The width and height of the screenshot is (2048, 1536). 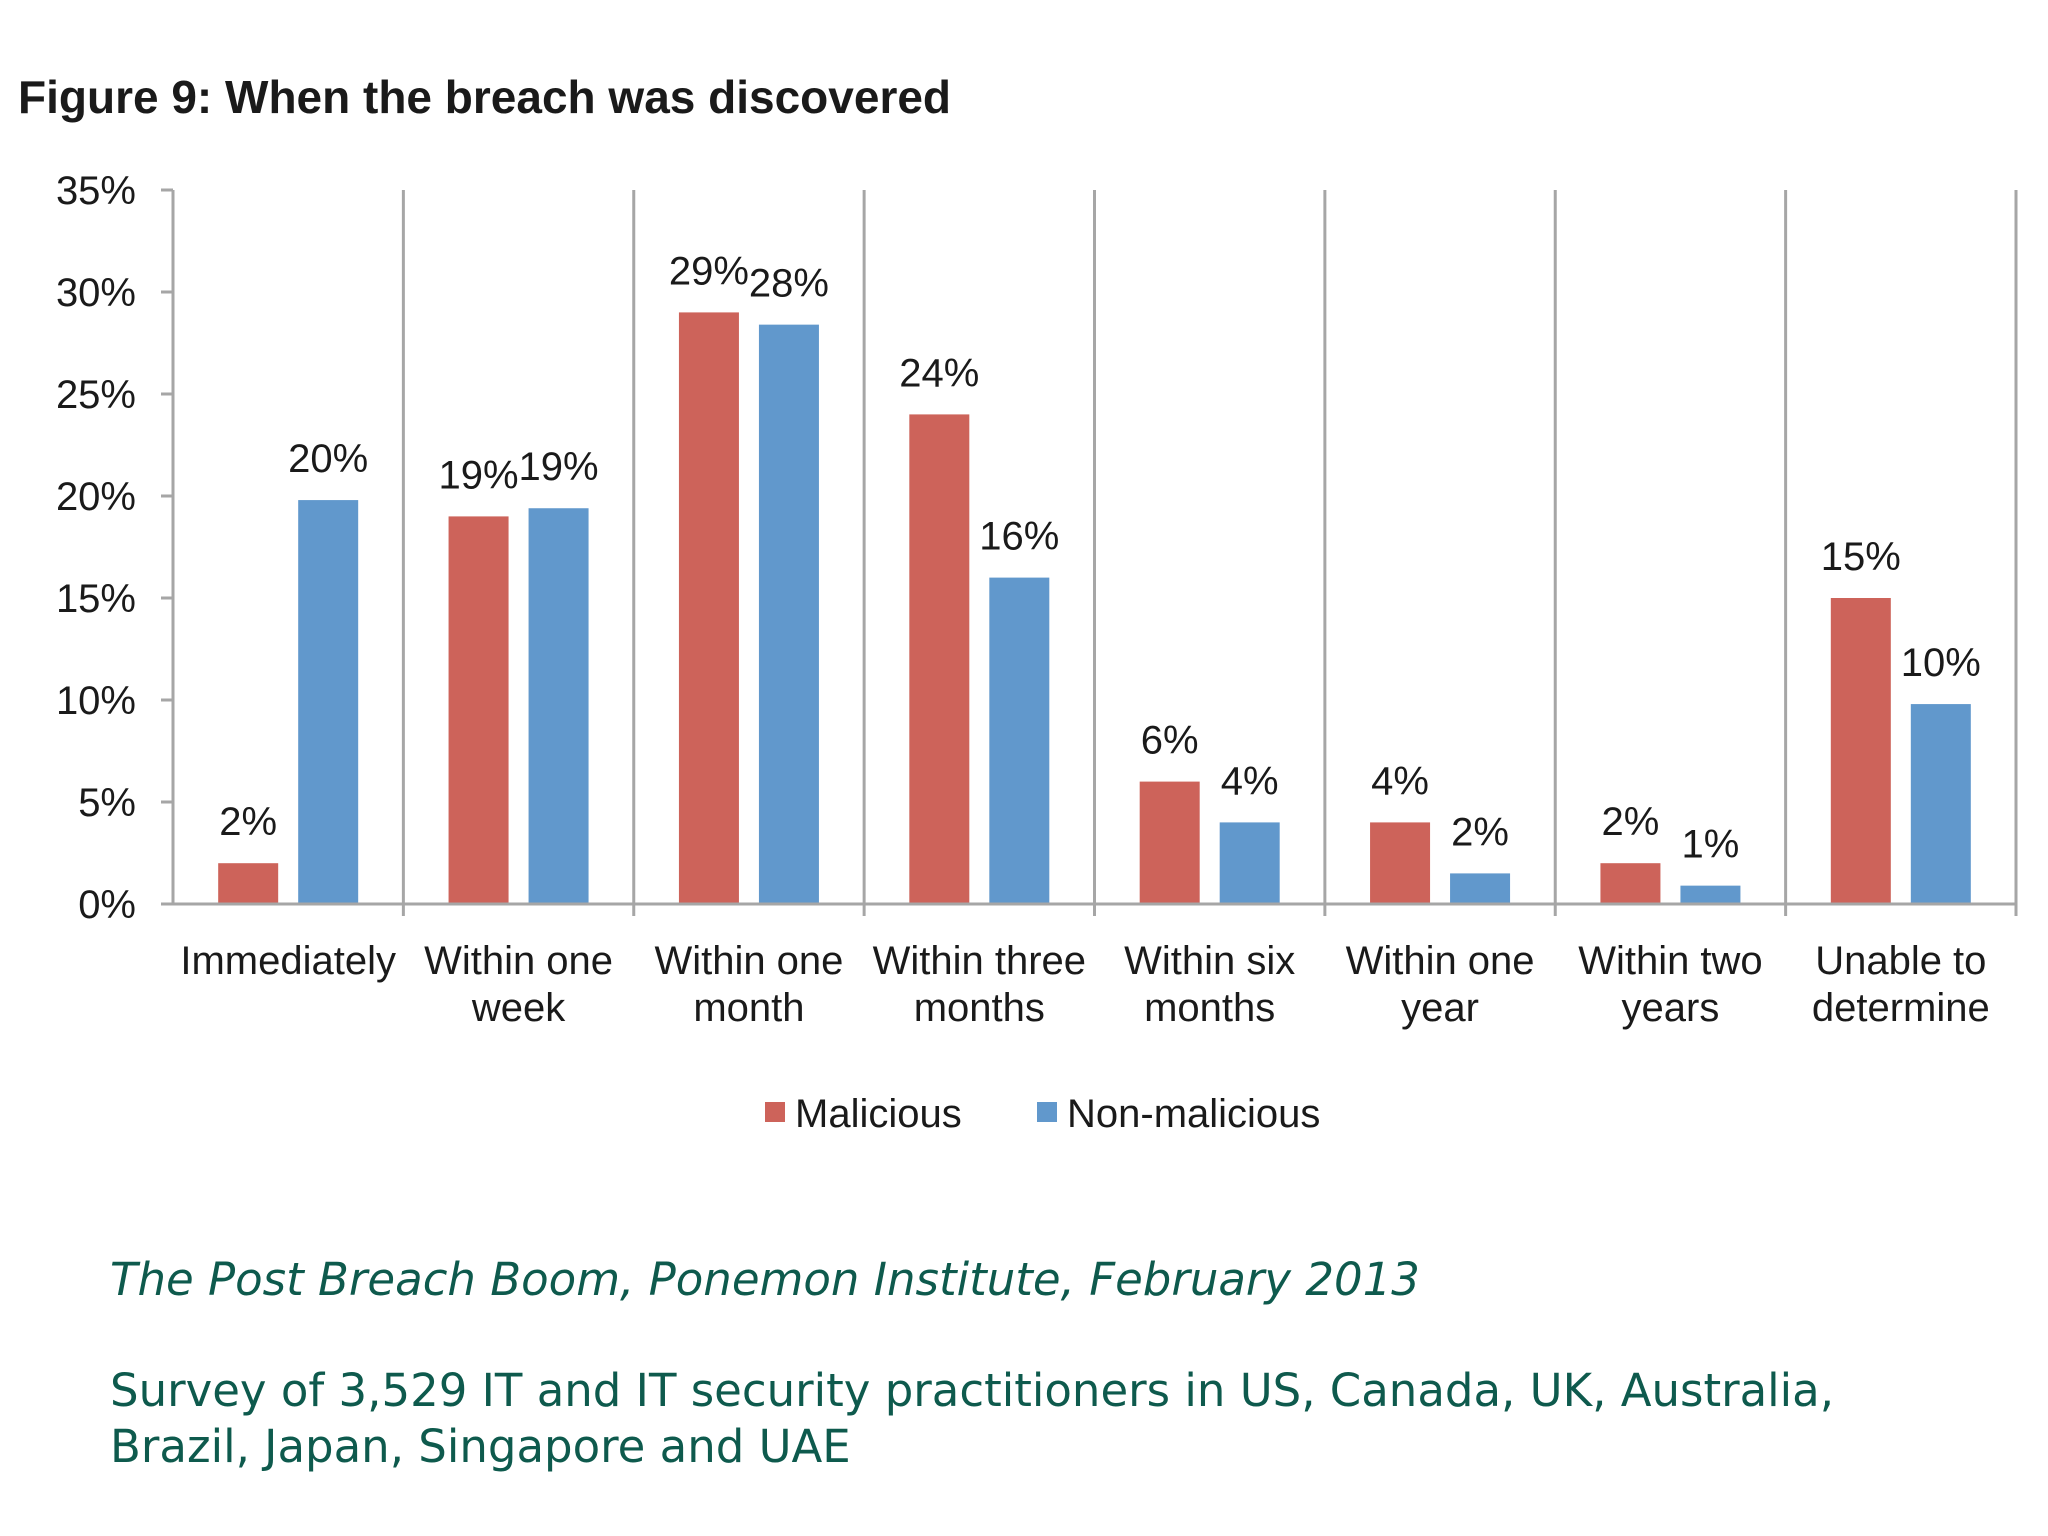 I want to click on y-axis: 0% 5% 10% 15% 20% 25% 30% 35%, so click(x=115, y=548).